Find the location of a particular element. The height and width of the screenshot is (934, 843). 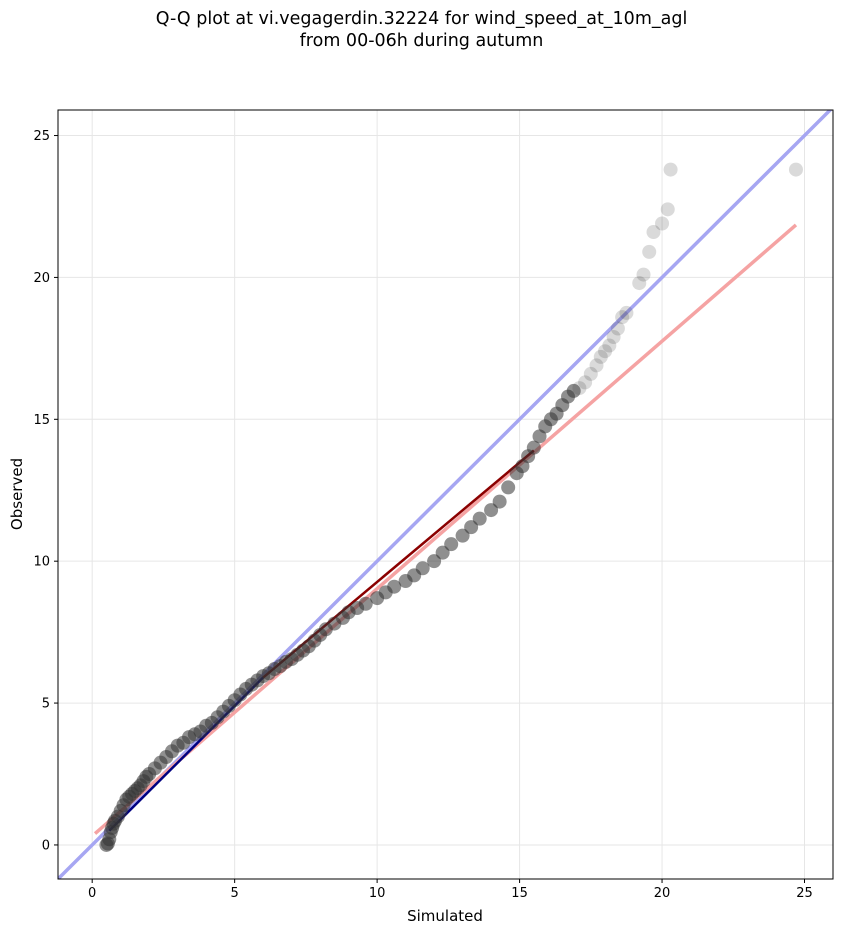

x-tick-label: 20 is located at coordinates (662, 893).